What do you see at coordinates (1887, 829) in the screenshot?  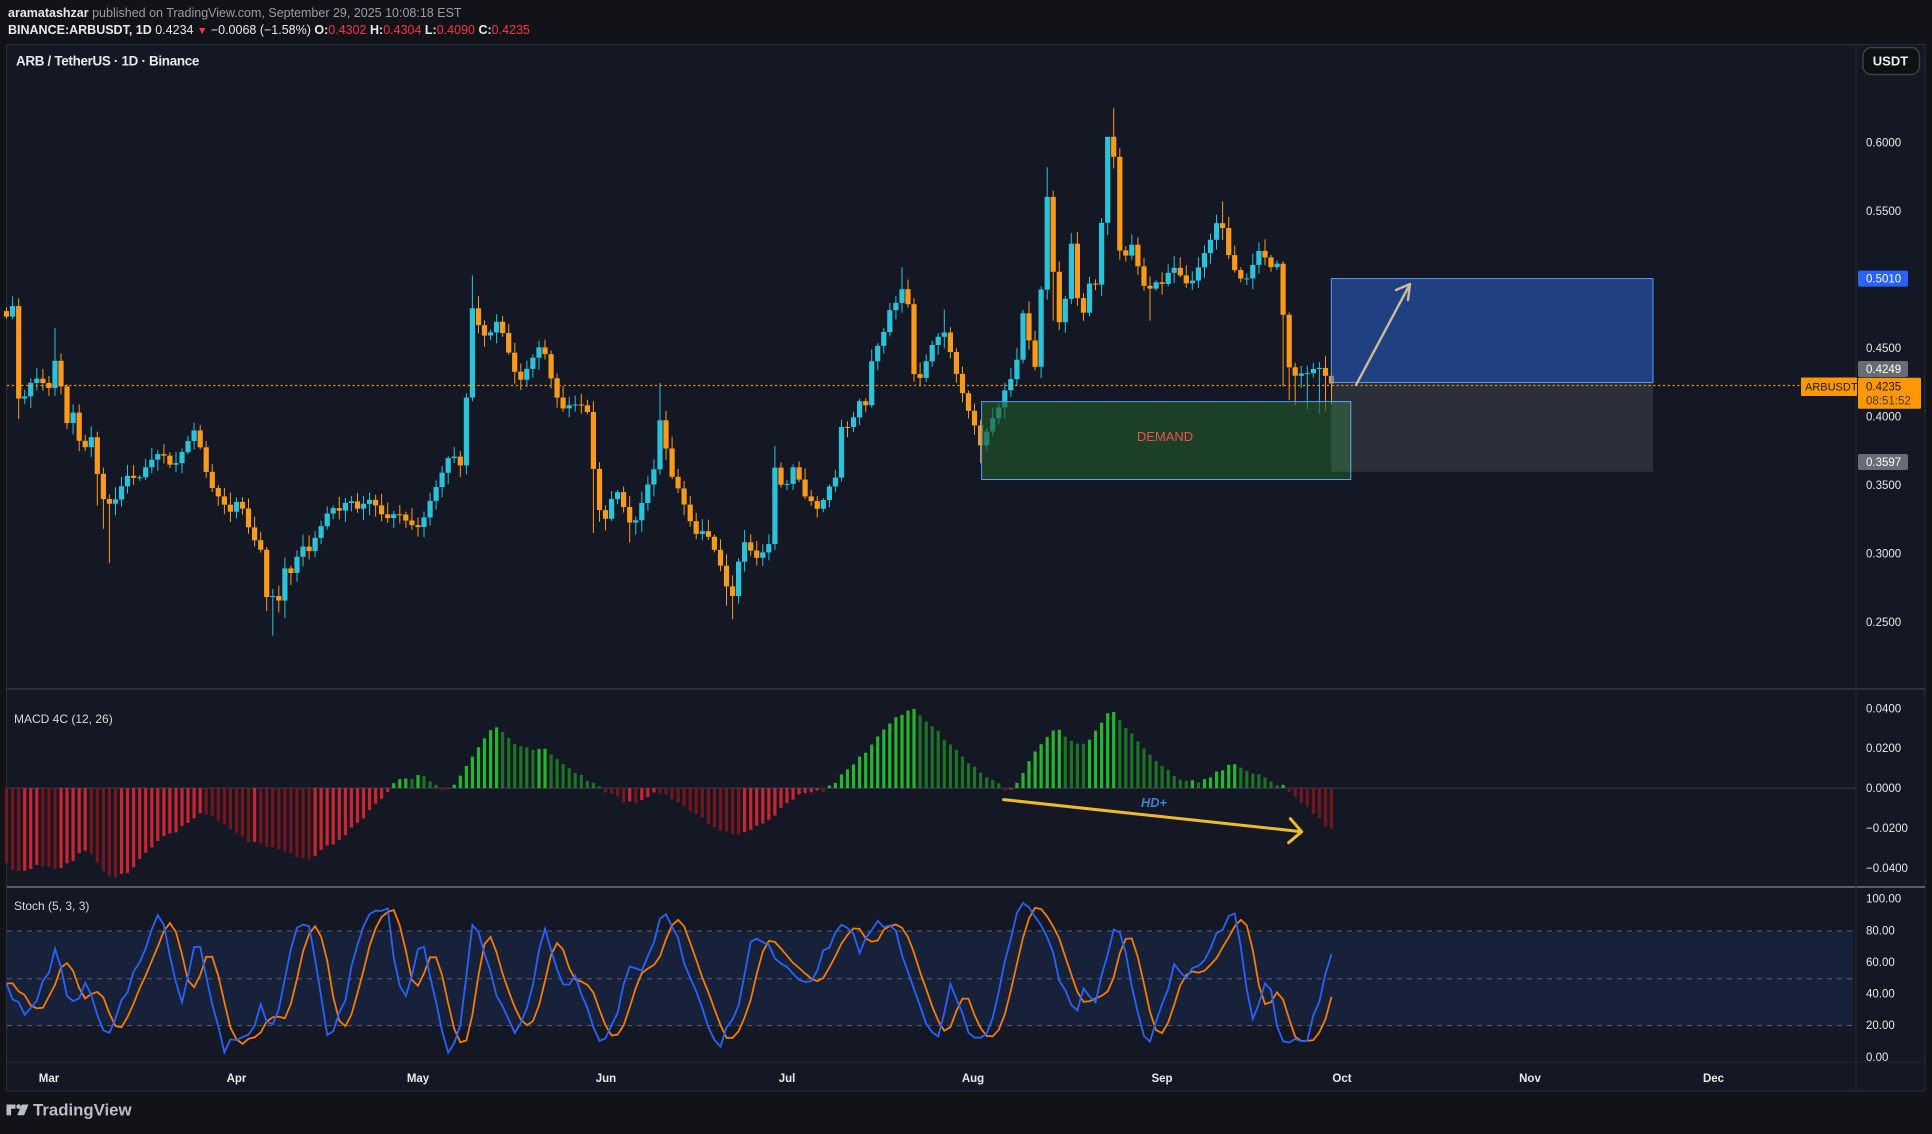 I see `svg-text: −0.0200` at bounding box center [1887, 829].